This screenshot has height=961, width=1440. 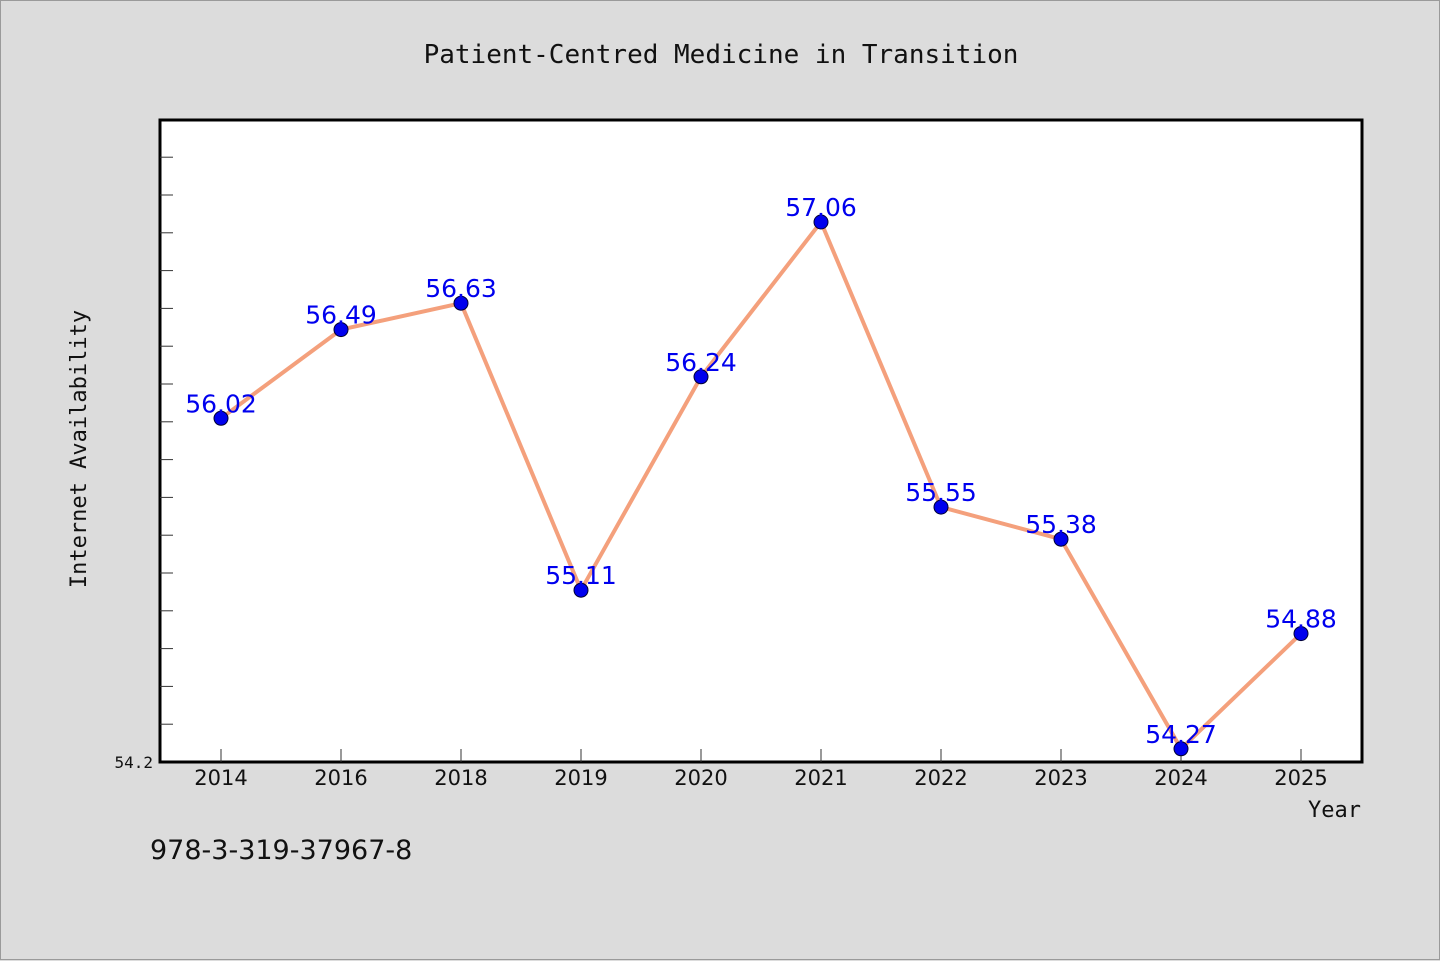 I want to click on x-tick-label: 2018, so click(x=460, y=778).